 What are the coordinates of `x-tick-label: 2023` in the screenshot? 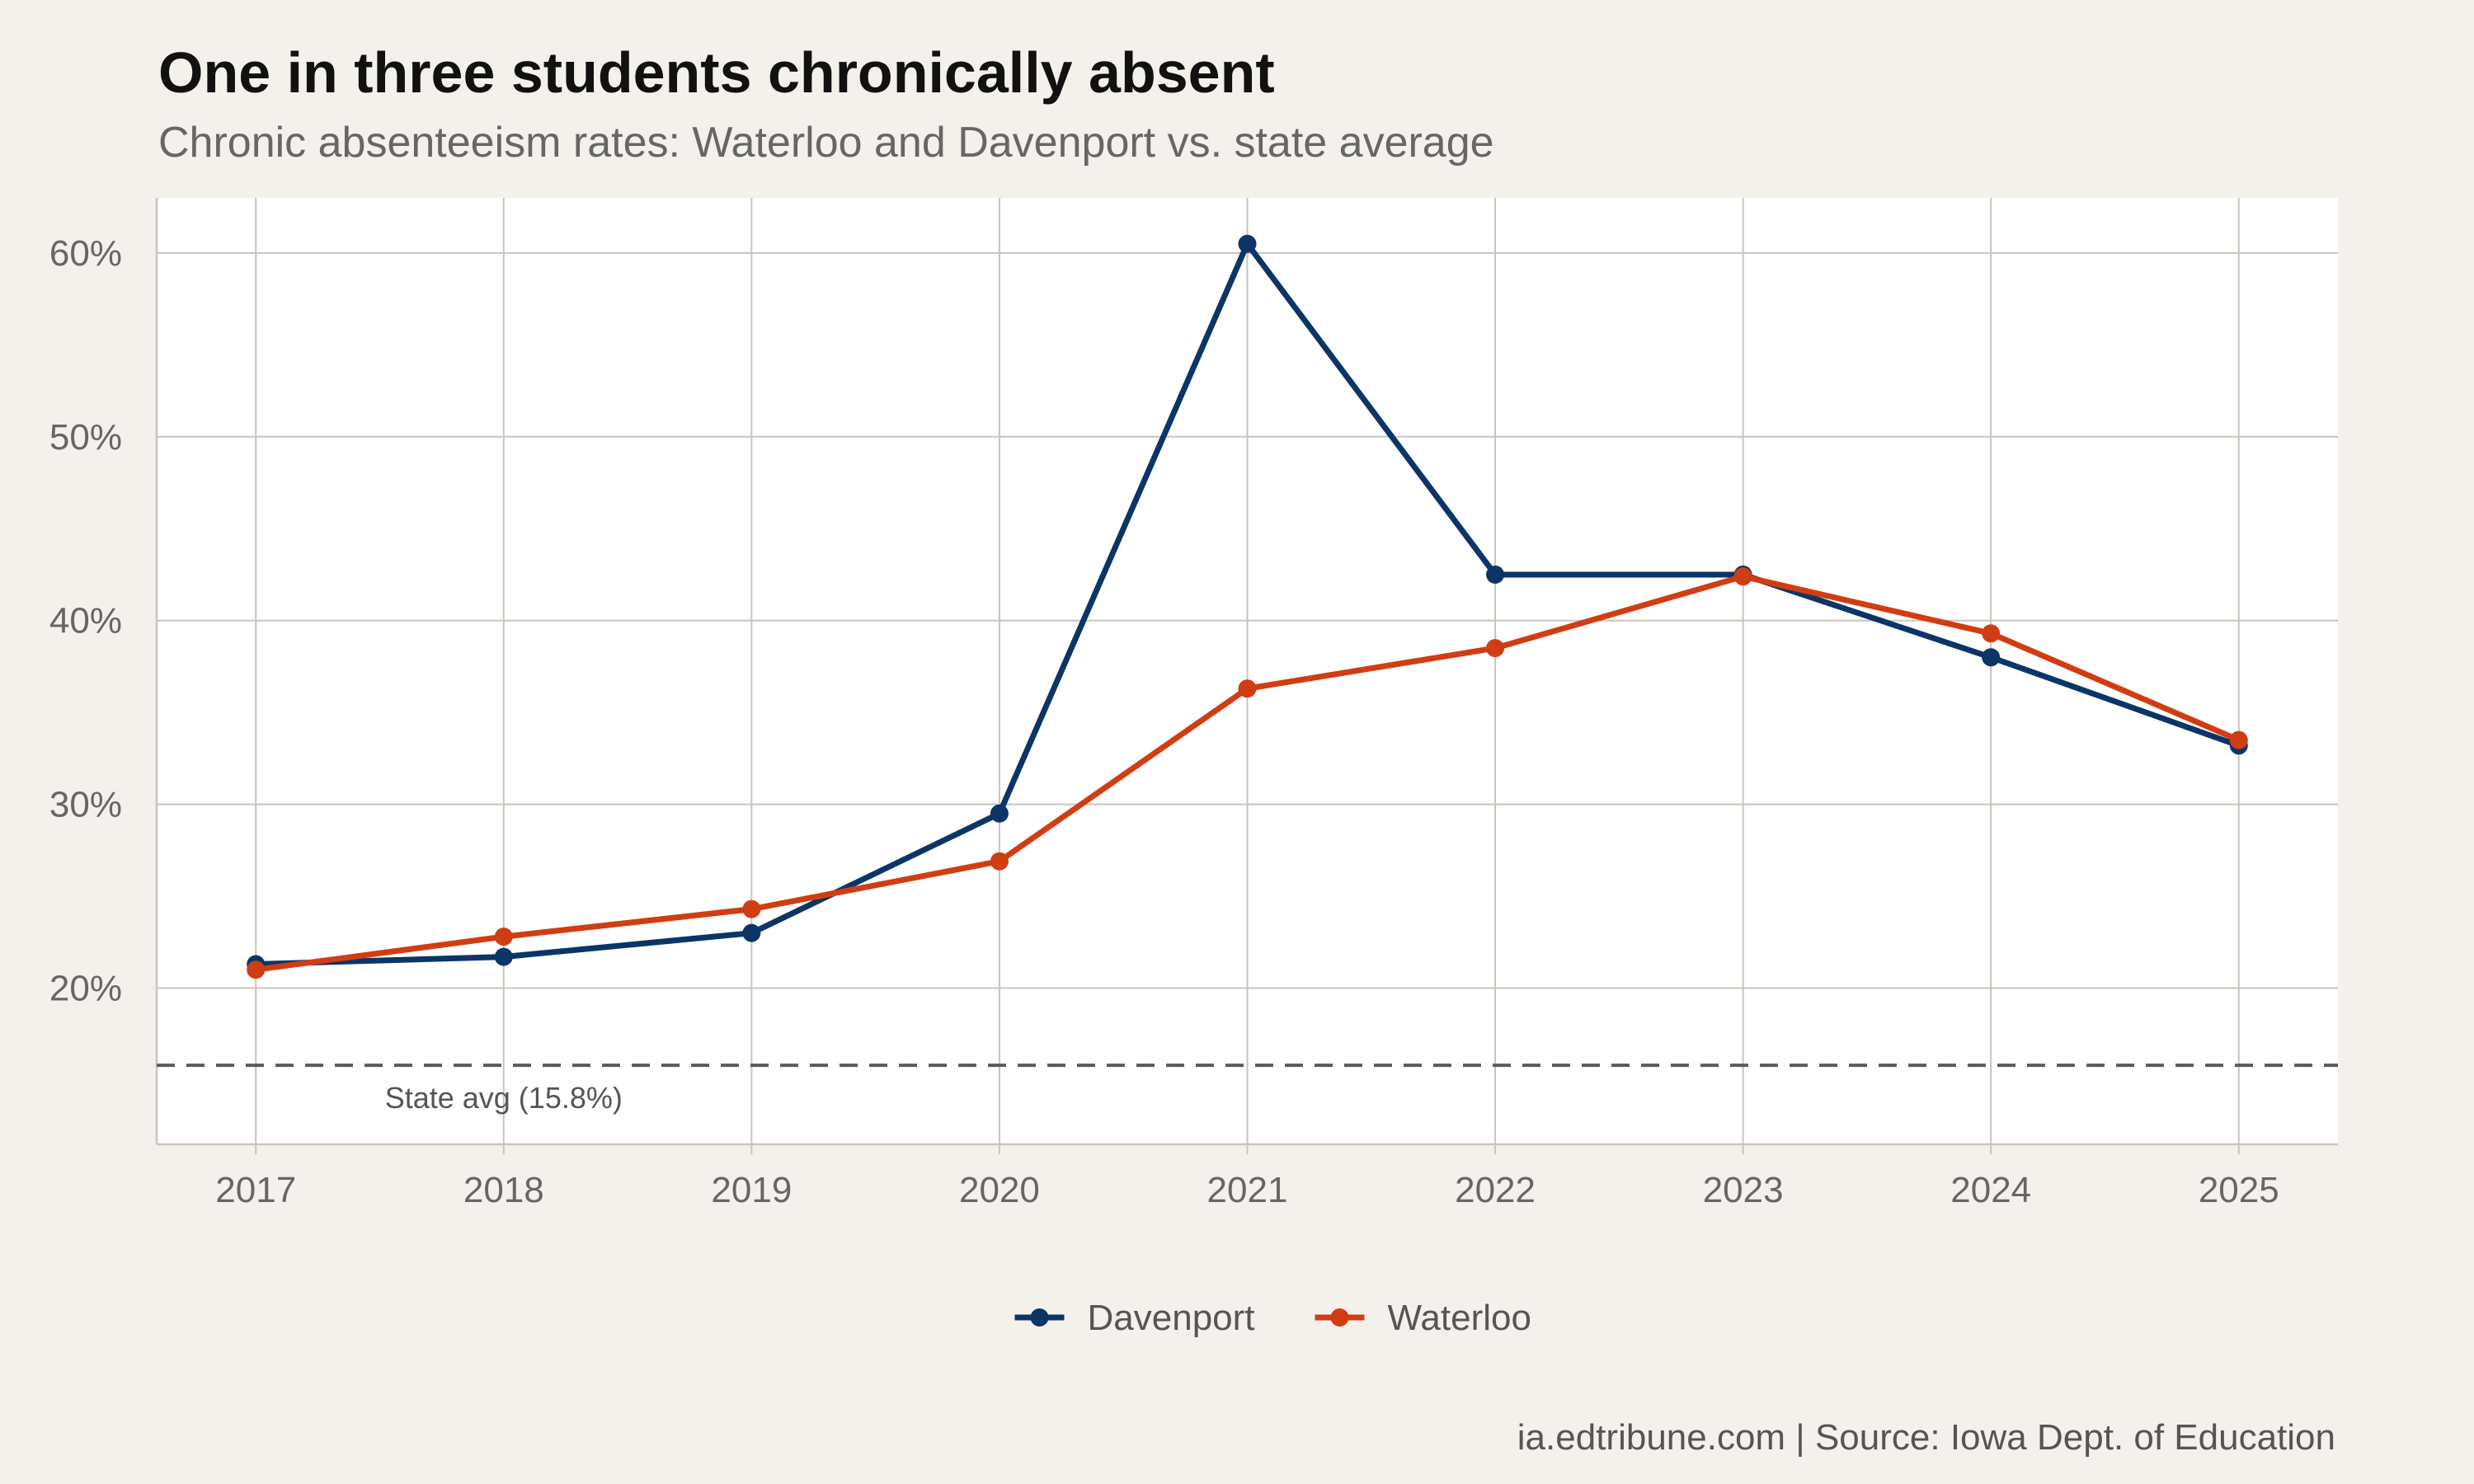 It's located at (1743, 1190).